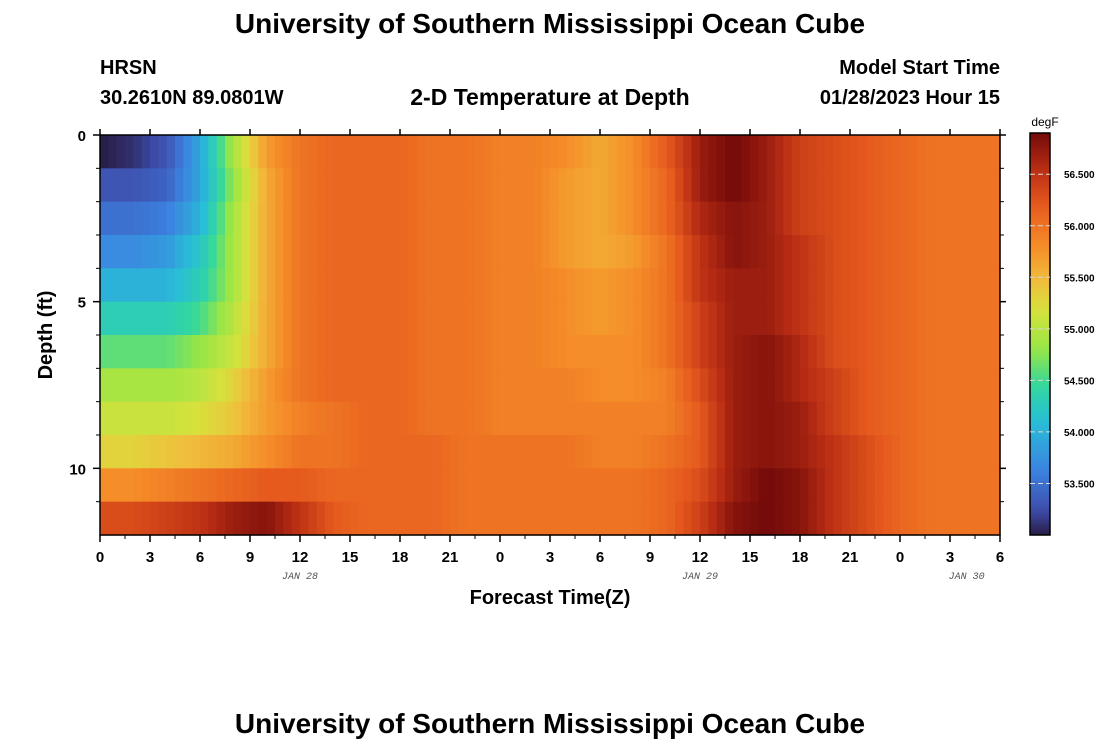  What do you see at coordinates (1044, 122) in the screenshot?
I see `colorbar-unit: degF` at bounding box center [1044, 122].